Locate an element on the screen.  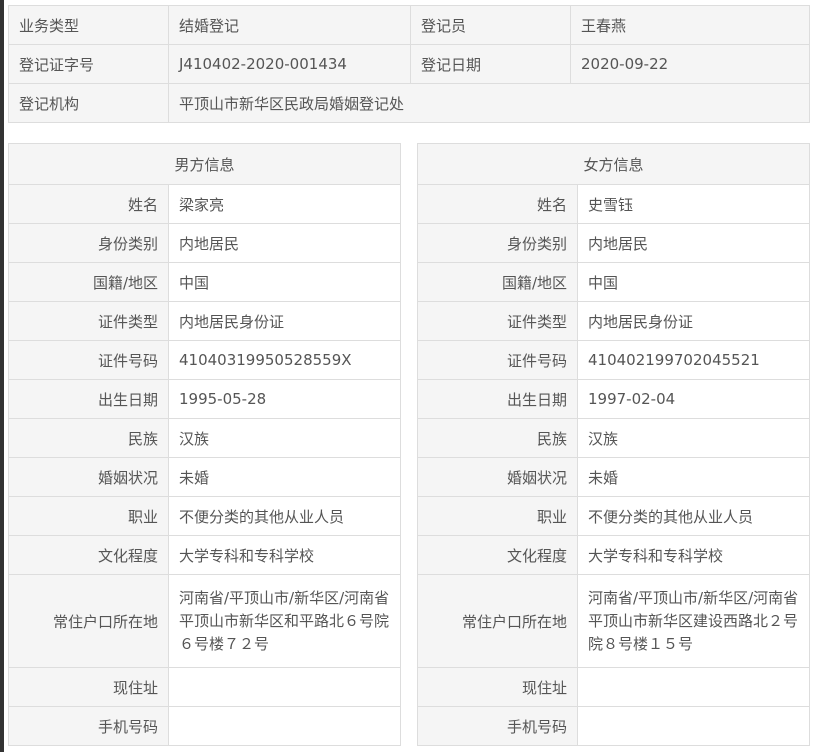
table-row: 业务类型 结婚登记 登记员 王春燕 is located at coordinates (409, 25).